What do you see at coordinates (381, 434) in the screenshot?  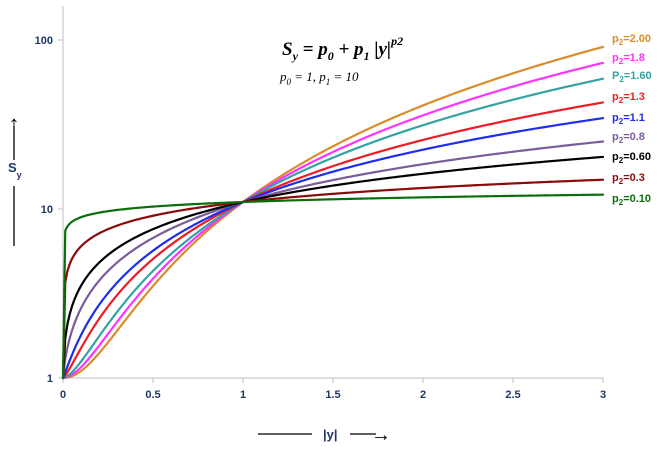 I see `x-axis-arrow: →` at bounding box center [381, 434].